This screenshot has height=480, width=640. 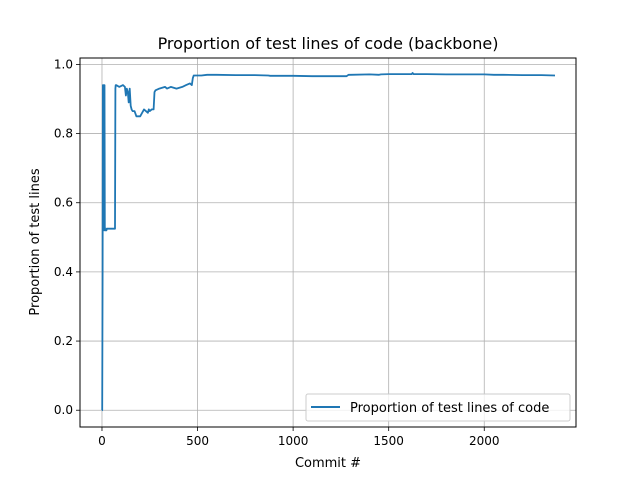 I want to click on y-axis-label: Proportion of test lines, so click(x=35, y=241).